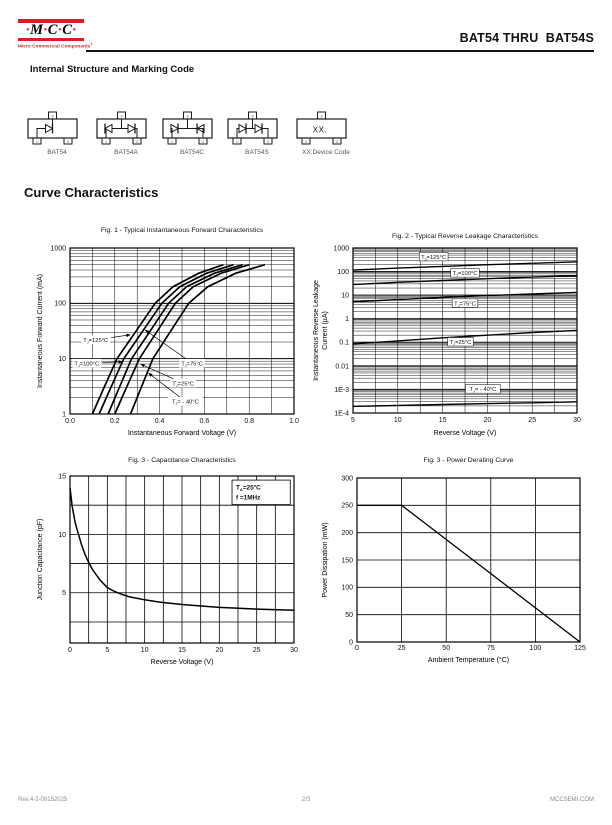 The width and height of the screenshot is (612, 825). I want to click on logo-bottom-bar, so click(51, 39).